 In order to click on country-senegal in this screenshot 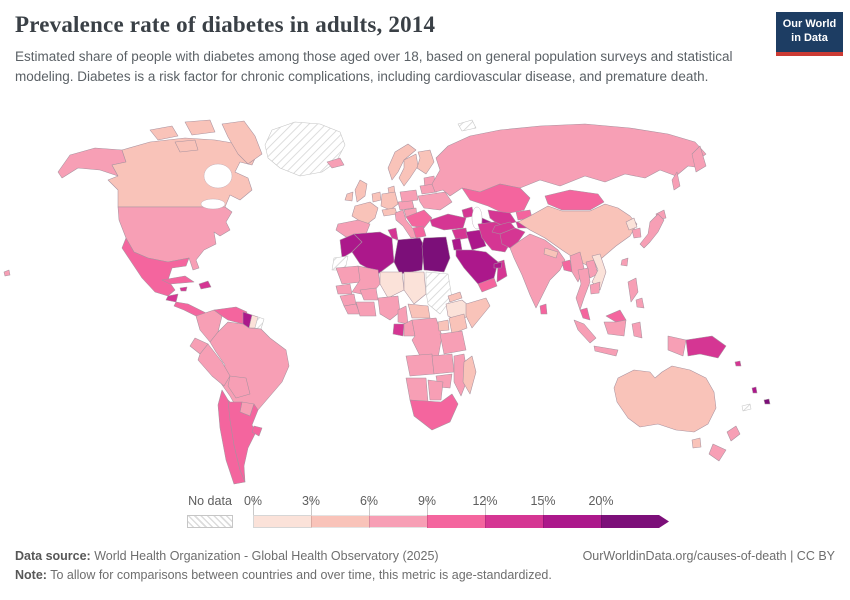, I will do `click(344, 289)`.